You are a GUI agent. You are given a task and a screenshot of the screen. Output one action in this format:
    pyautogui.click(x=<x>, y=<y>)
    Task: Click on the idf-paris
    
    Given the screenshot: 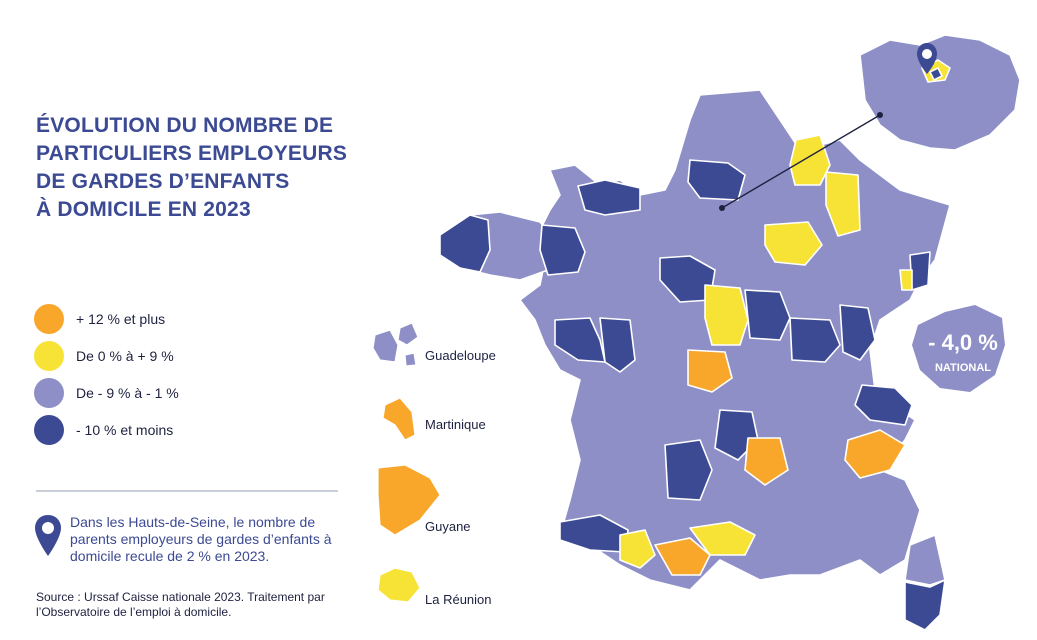 What is the action you would take?
    pyautogui.click(x=936, y=74)
    